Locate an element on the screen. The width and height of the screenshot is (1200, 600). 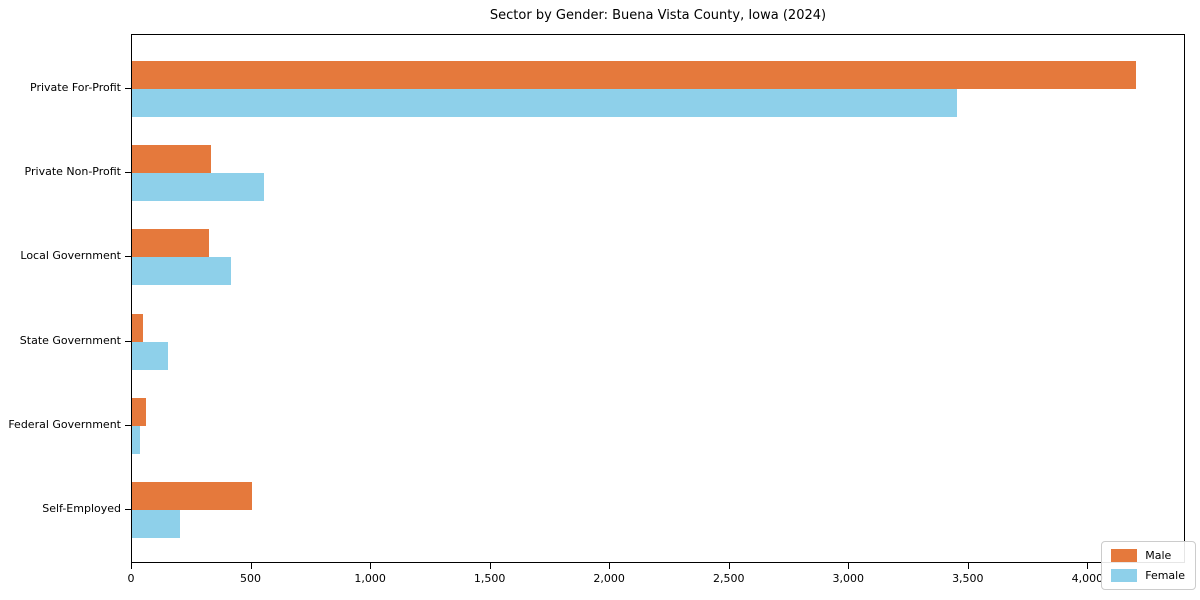
legend-item-female: Female is located at coordinates (1148, 575).